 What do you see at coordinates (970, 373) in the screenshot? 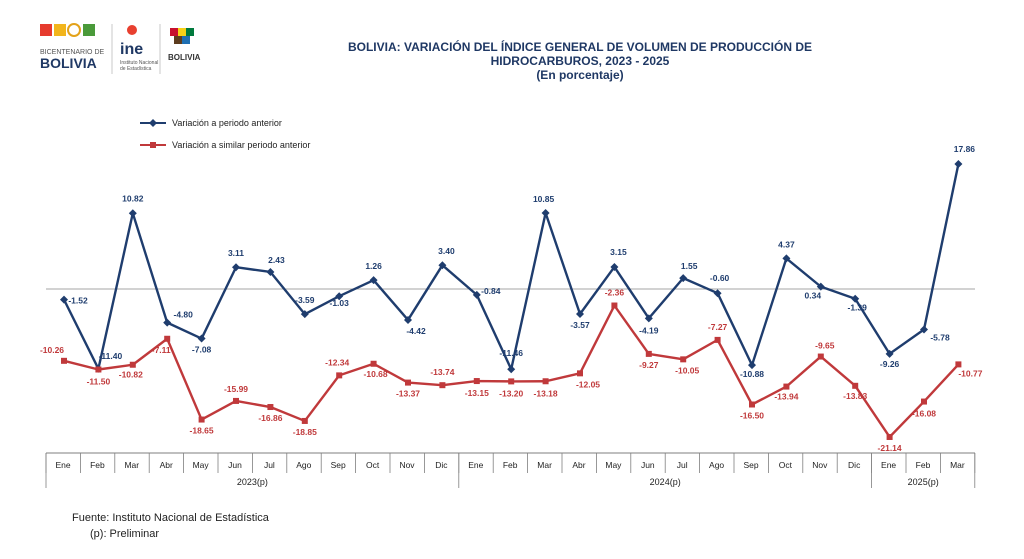
I see `data-label: -10.77` at bounding box center [970, 373].